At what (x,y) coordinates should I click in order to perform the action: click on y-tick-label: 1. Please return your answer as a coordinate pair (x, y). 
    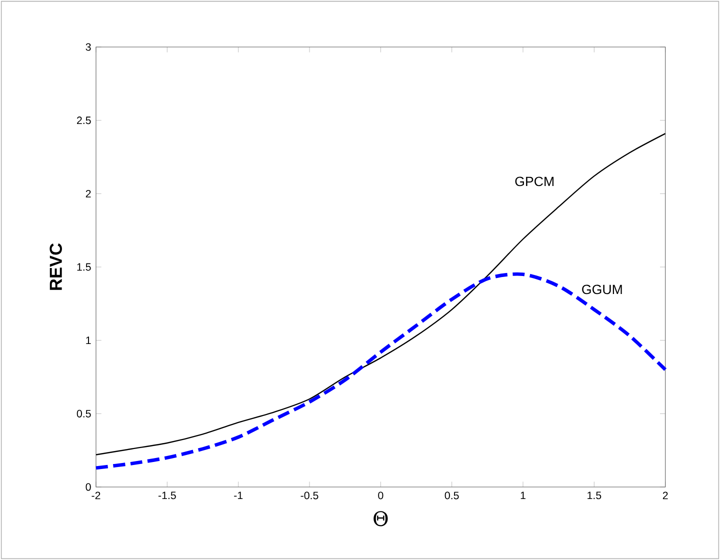
    Looking at the image, I should click on (88, 340).